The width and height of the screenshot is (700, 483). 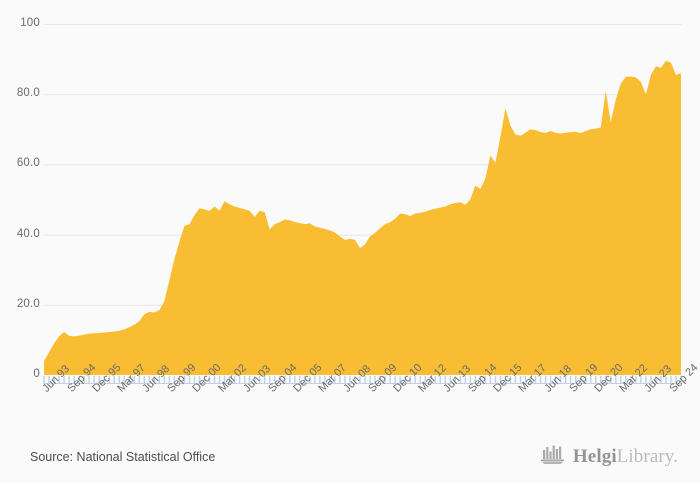 I want to click on brand-name-strong: Helgi, so click(x=594, y=456).